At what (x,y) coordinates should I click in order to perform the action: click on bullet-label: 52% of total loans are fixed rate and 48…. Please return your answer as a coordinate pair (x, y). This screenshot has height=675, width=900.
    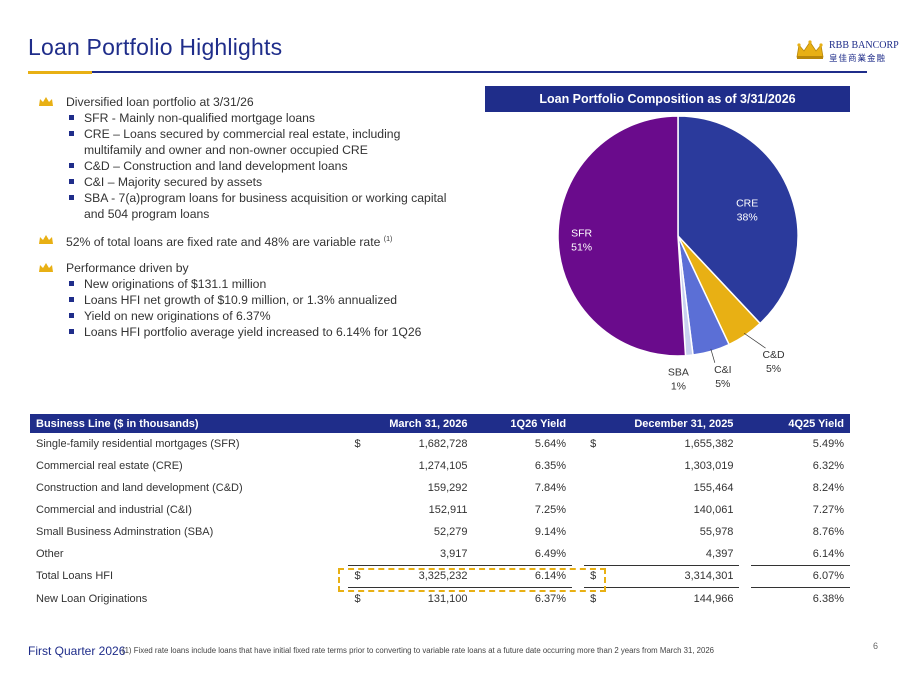
    Looking at the image, I should click on (223, 242).